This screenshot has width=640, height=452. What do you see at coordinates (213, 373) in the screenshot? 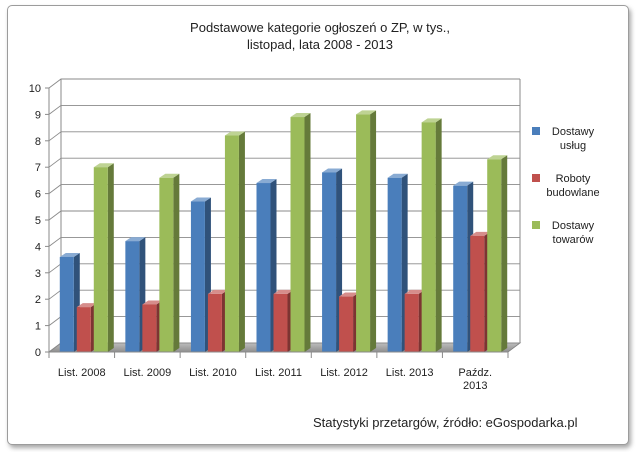
I see `x-category-label: List. 2010` at bounding box center [213, 373].